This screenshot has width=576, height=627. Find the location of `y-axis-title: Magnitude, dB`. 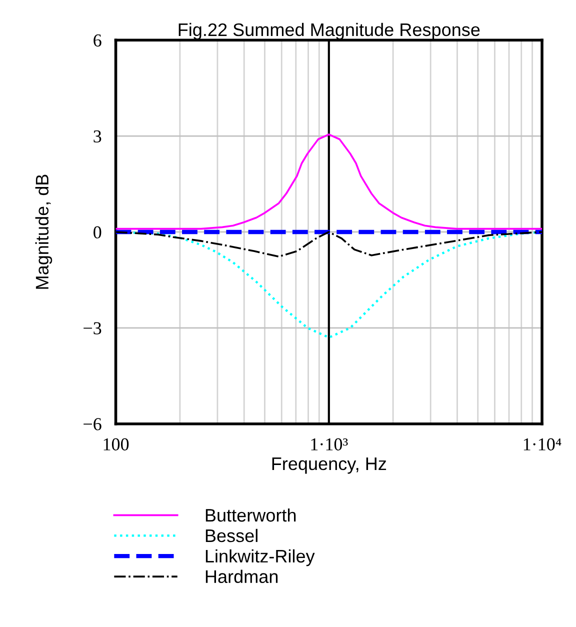

y-axis-title: Magnitude, dB is located at coordinates (43, 231).